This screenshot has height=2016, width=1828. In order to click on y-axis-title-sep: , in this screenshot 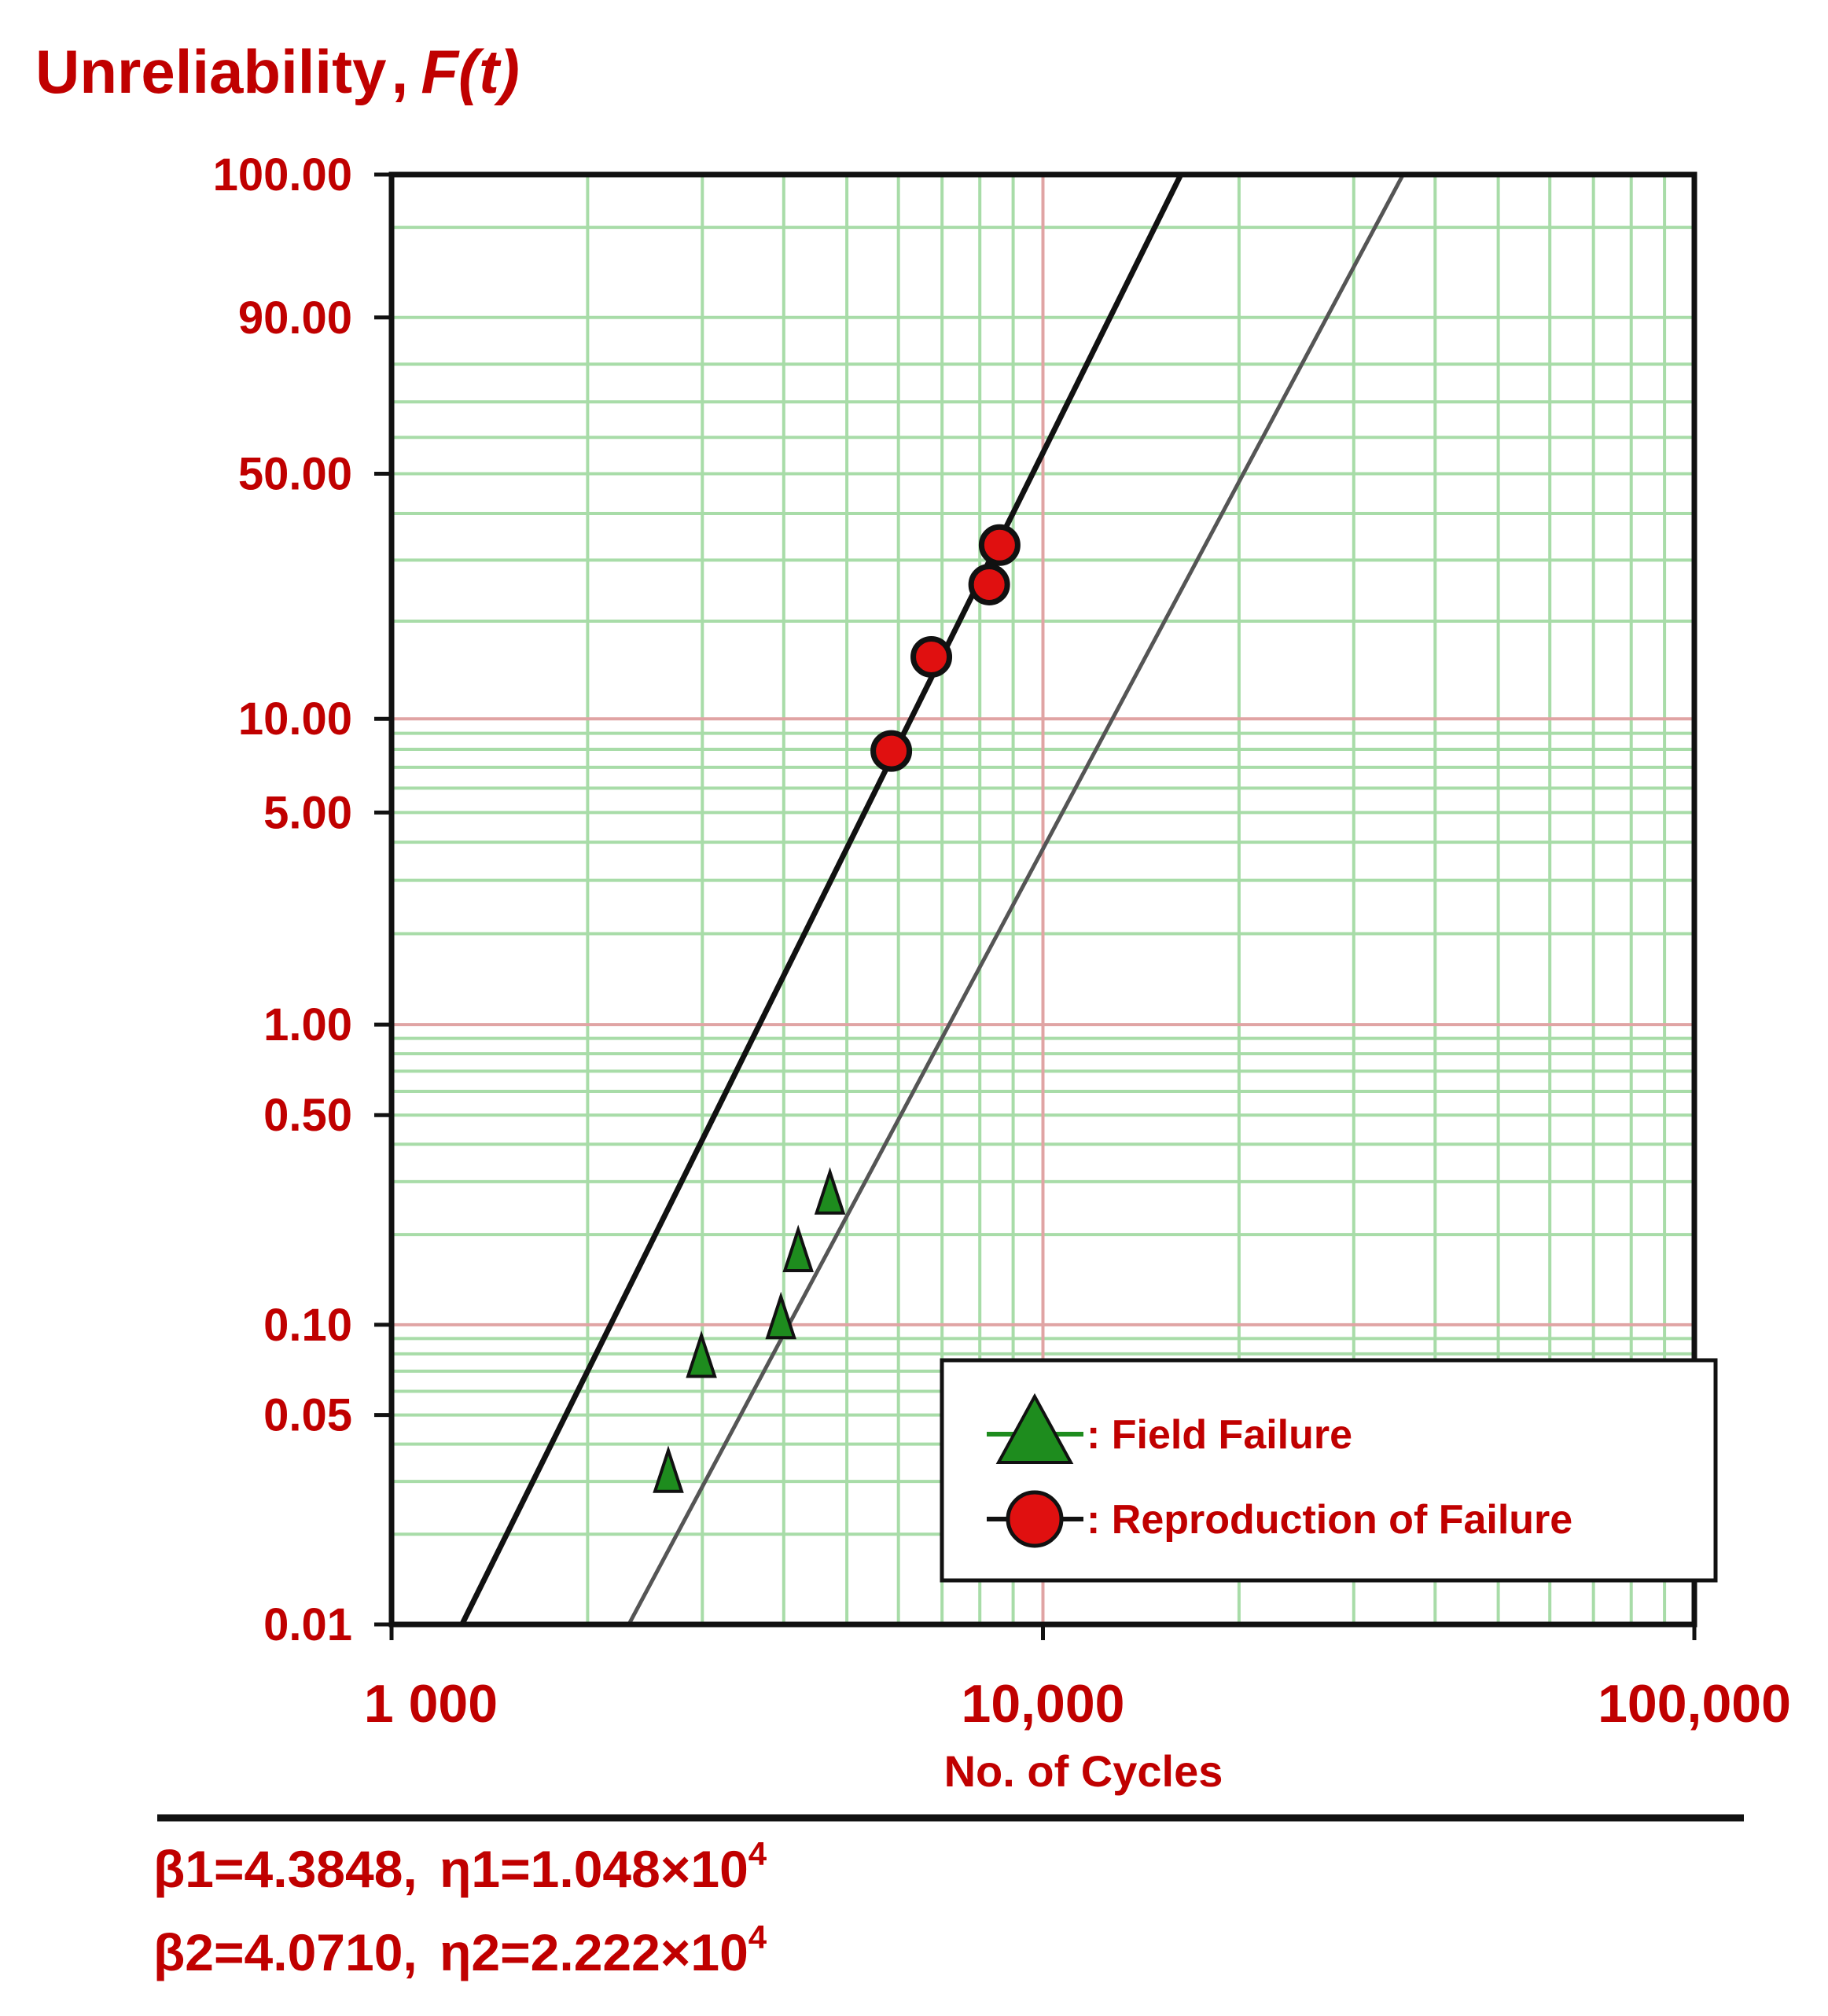, I will do `click(400, 71)`.